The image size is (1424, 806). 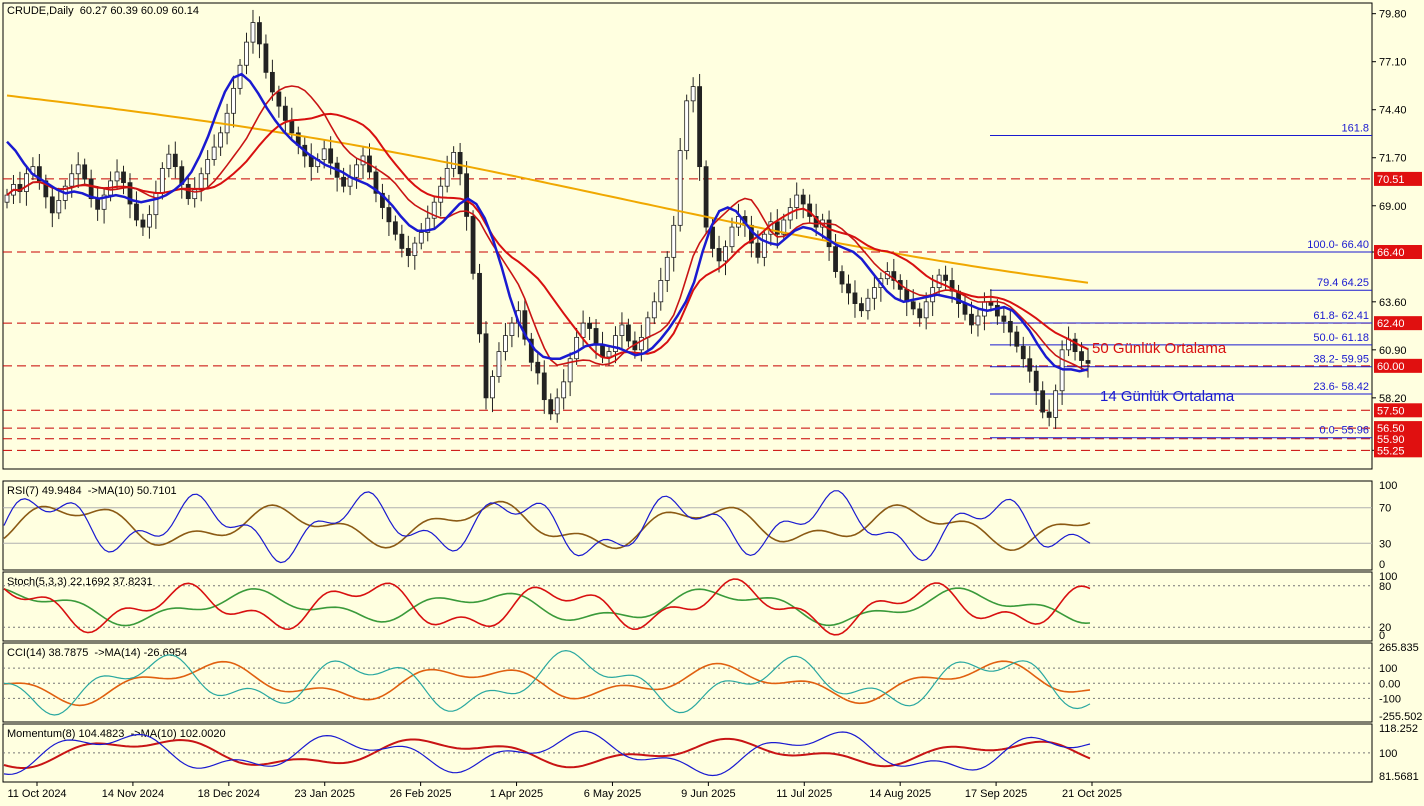 I want to click on indicator-tick-label: 0, so click(x=1382, y=565).